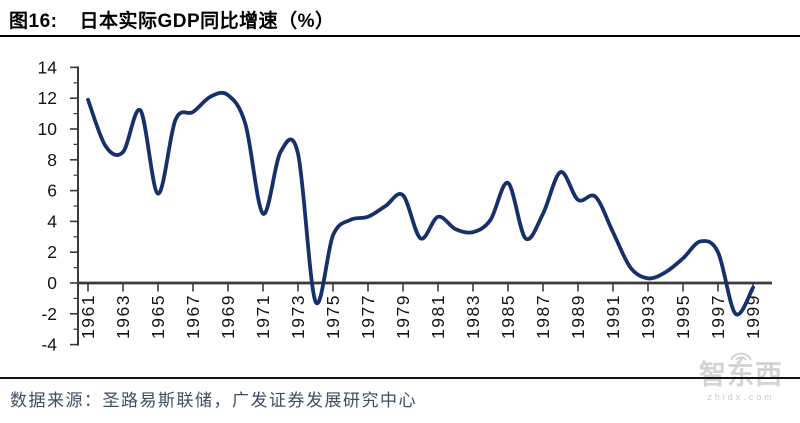 Image resolution: width=800 pixels, height=423 pixels. I want to click on x-axis-tick-label: 1999, so click(753, 316).